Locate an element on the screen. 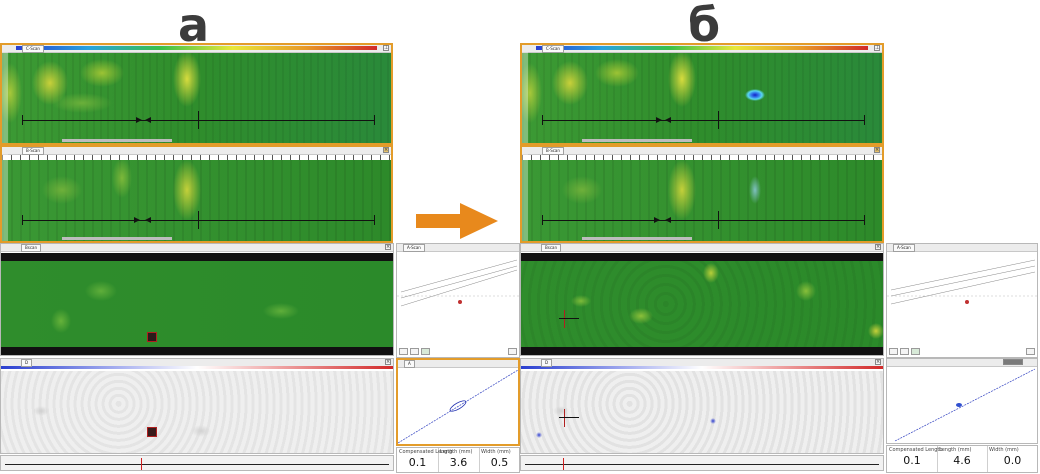  ascan-panel-b: D × is located at coordinates (702, 406).